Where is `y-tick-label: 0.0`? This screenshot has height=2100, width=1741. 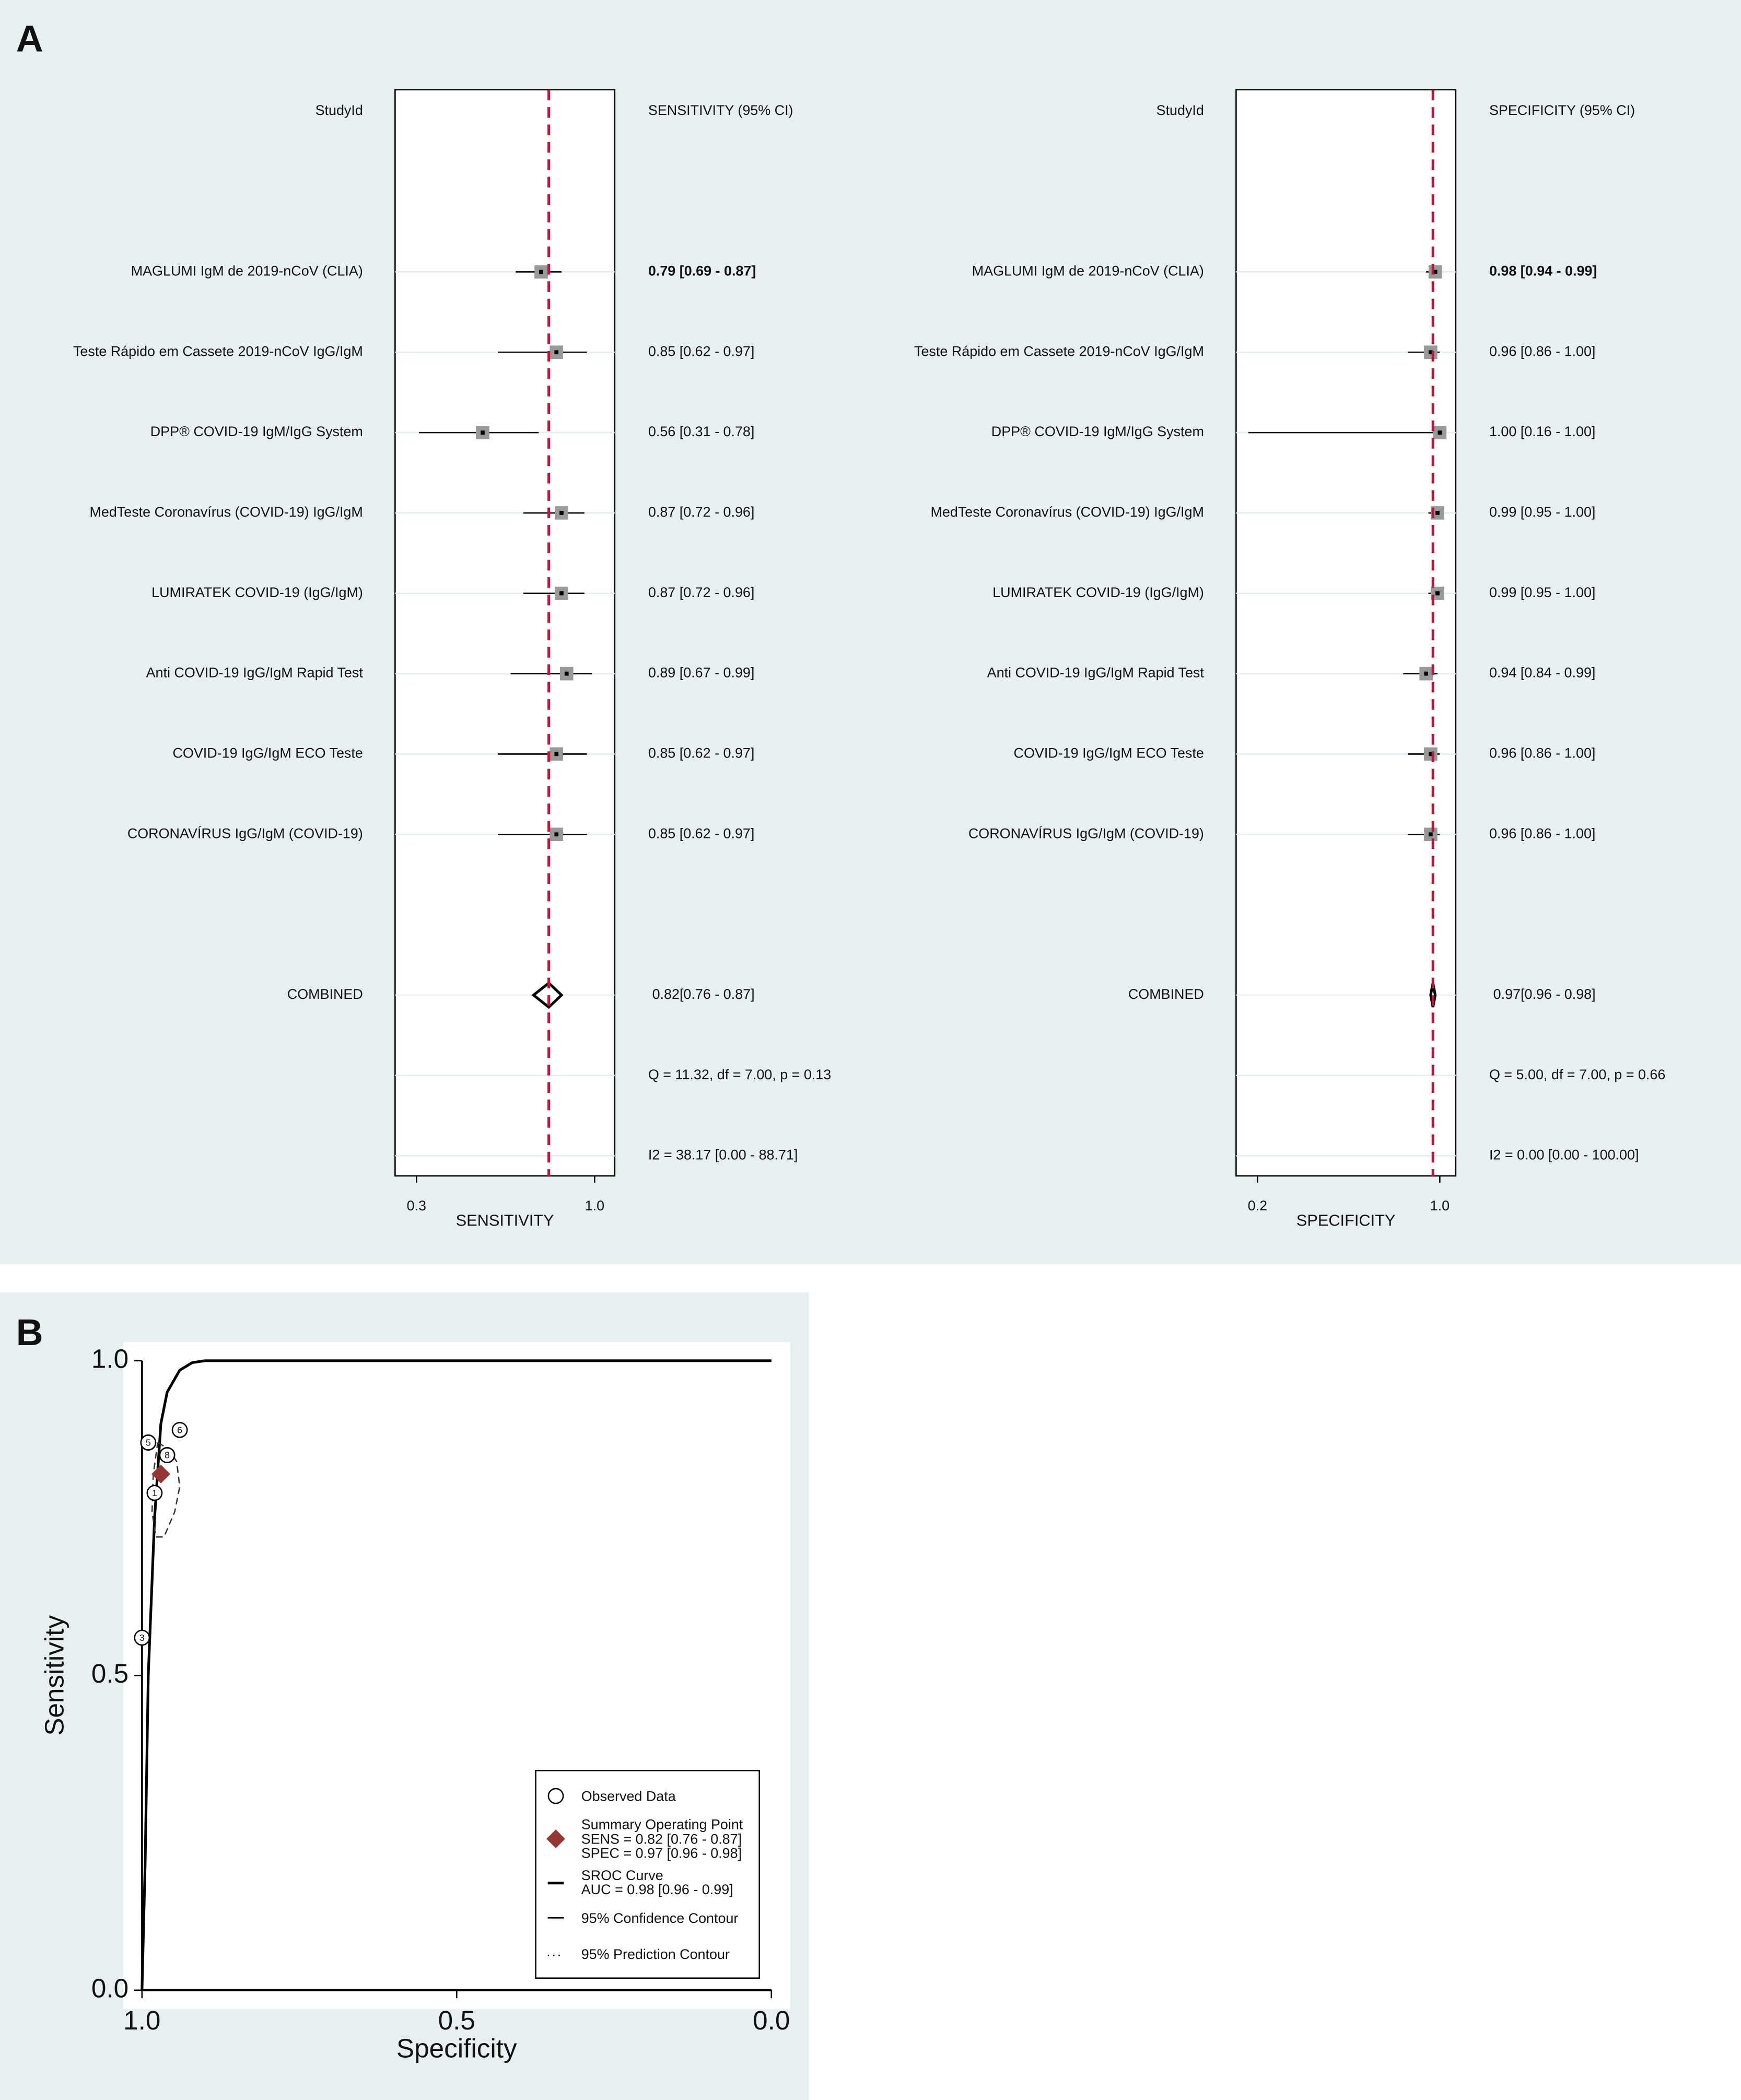 y-tick-label: 0.0 is located at coordinates (110, 1988).